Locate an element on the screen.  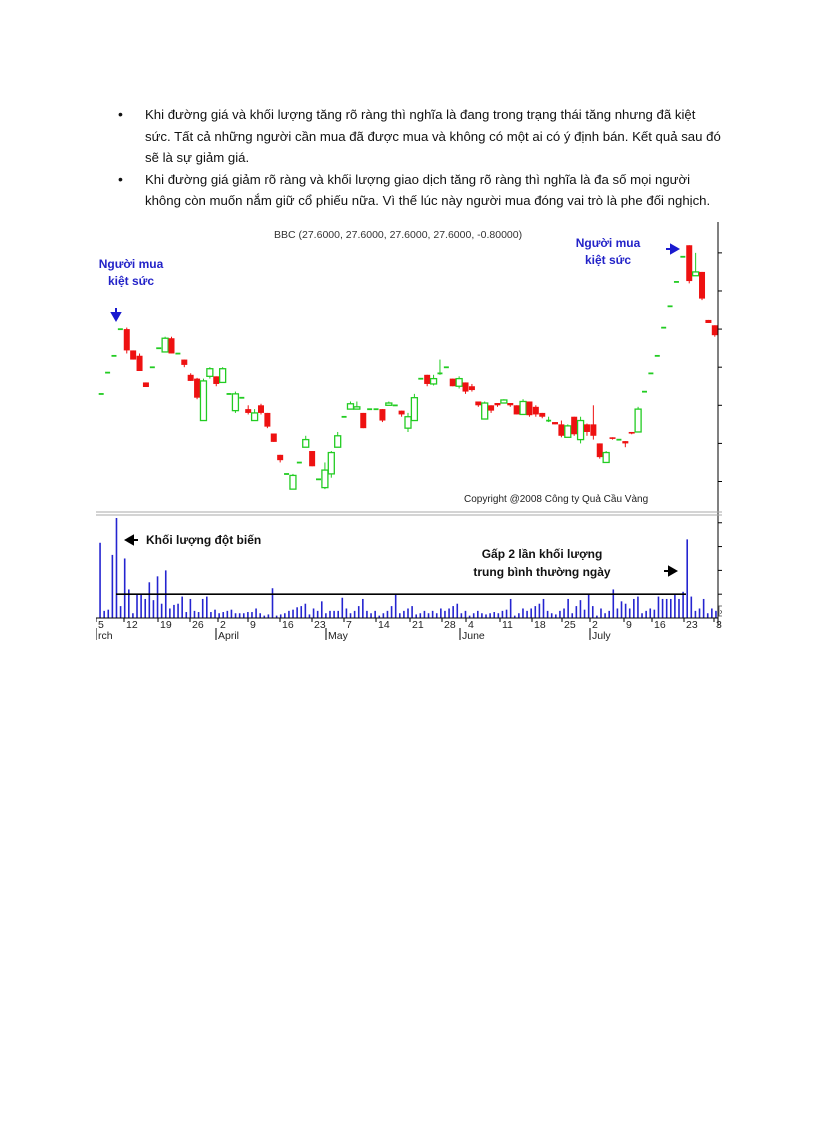
annotation-exhausted-right-line2: kiệt sức is located at coordinates (608, 260).